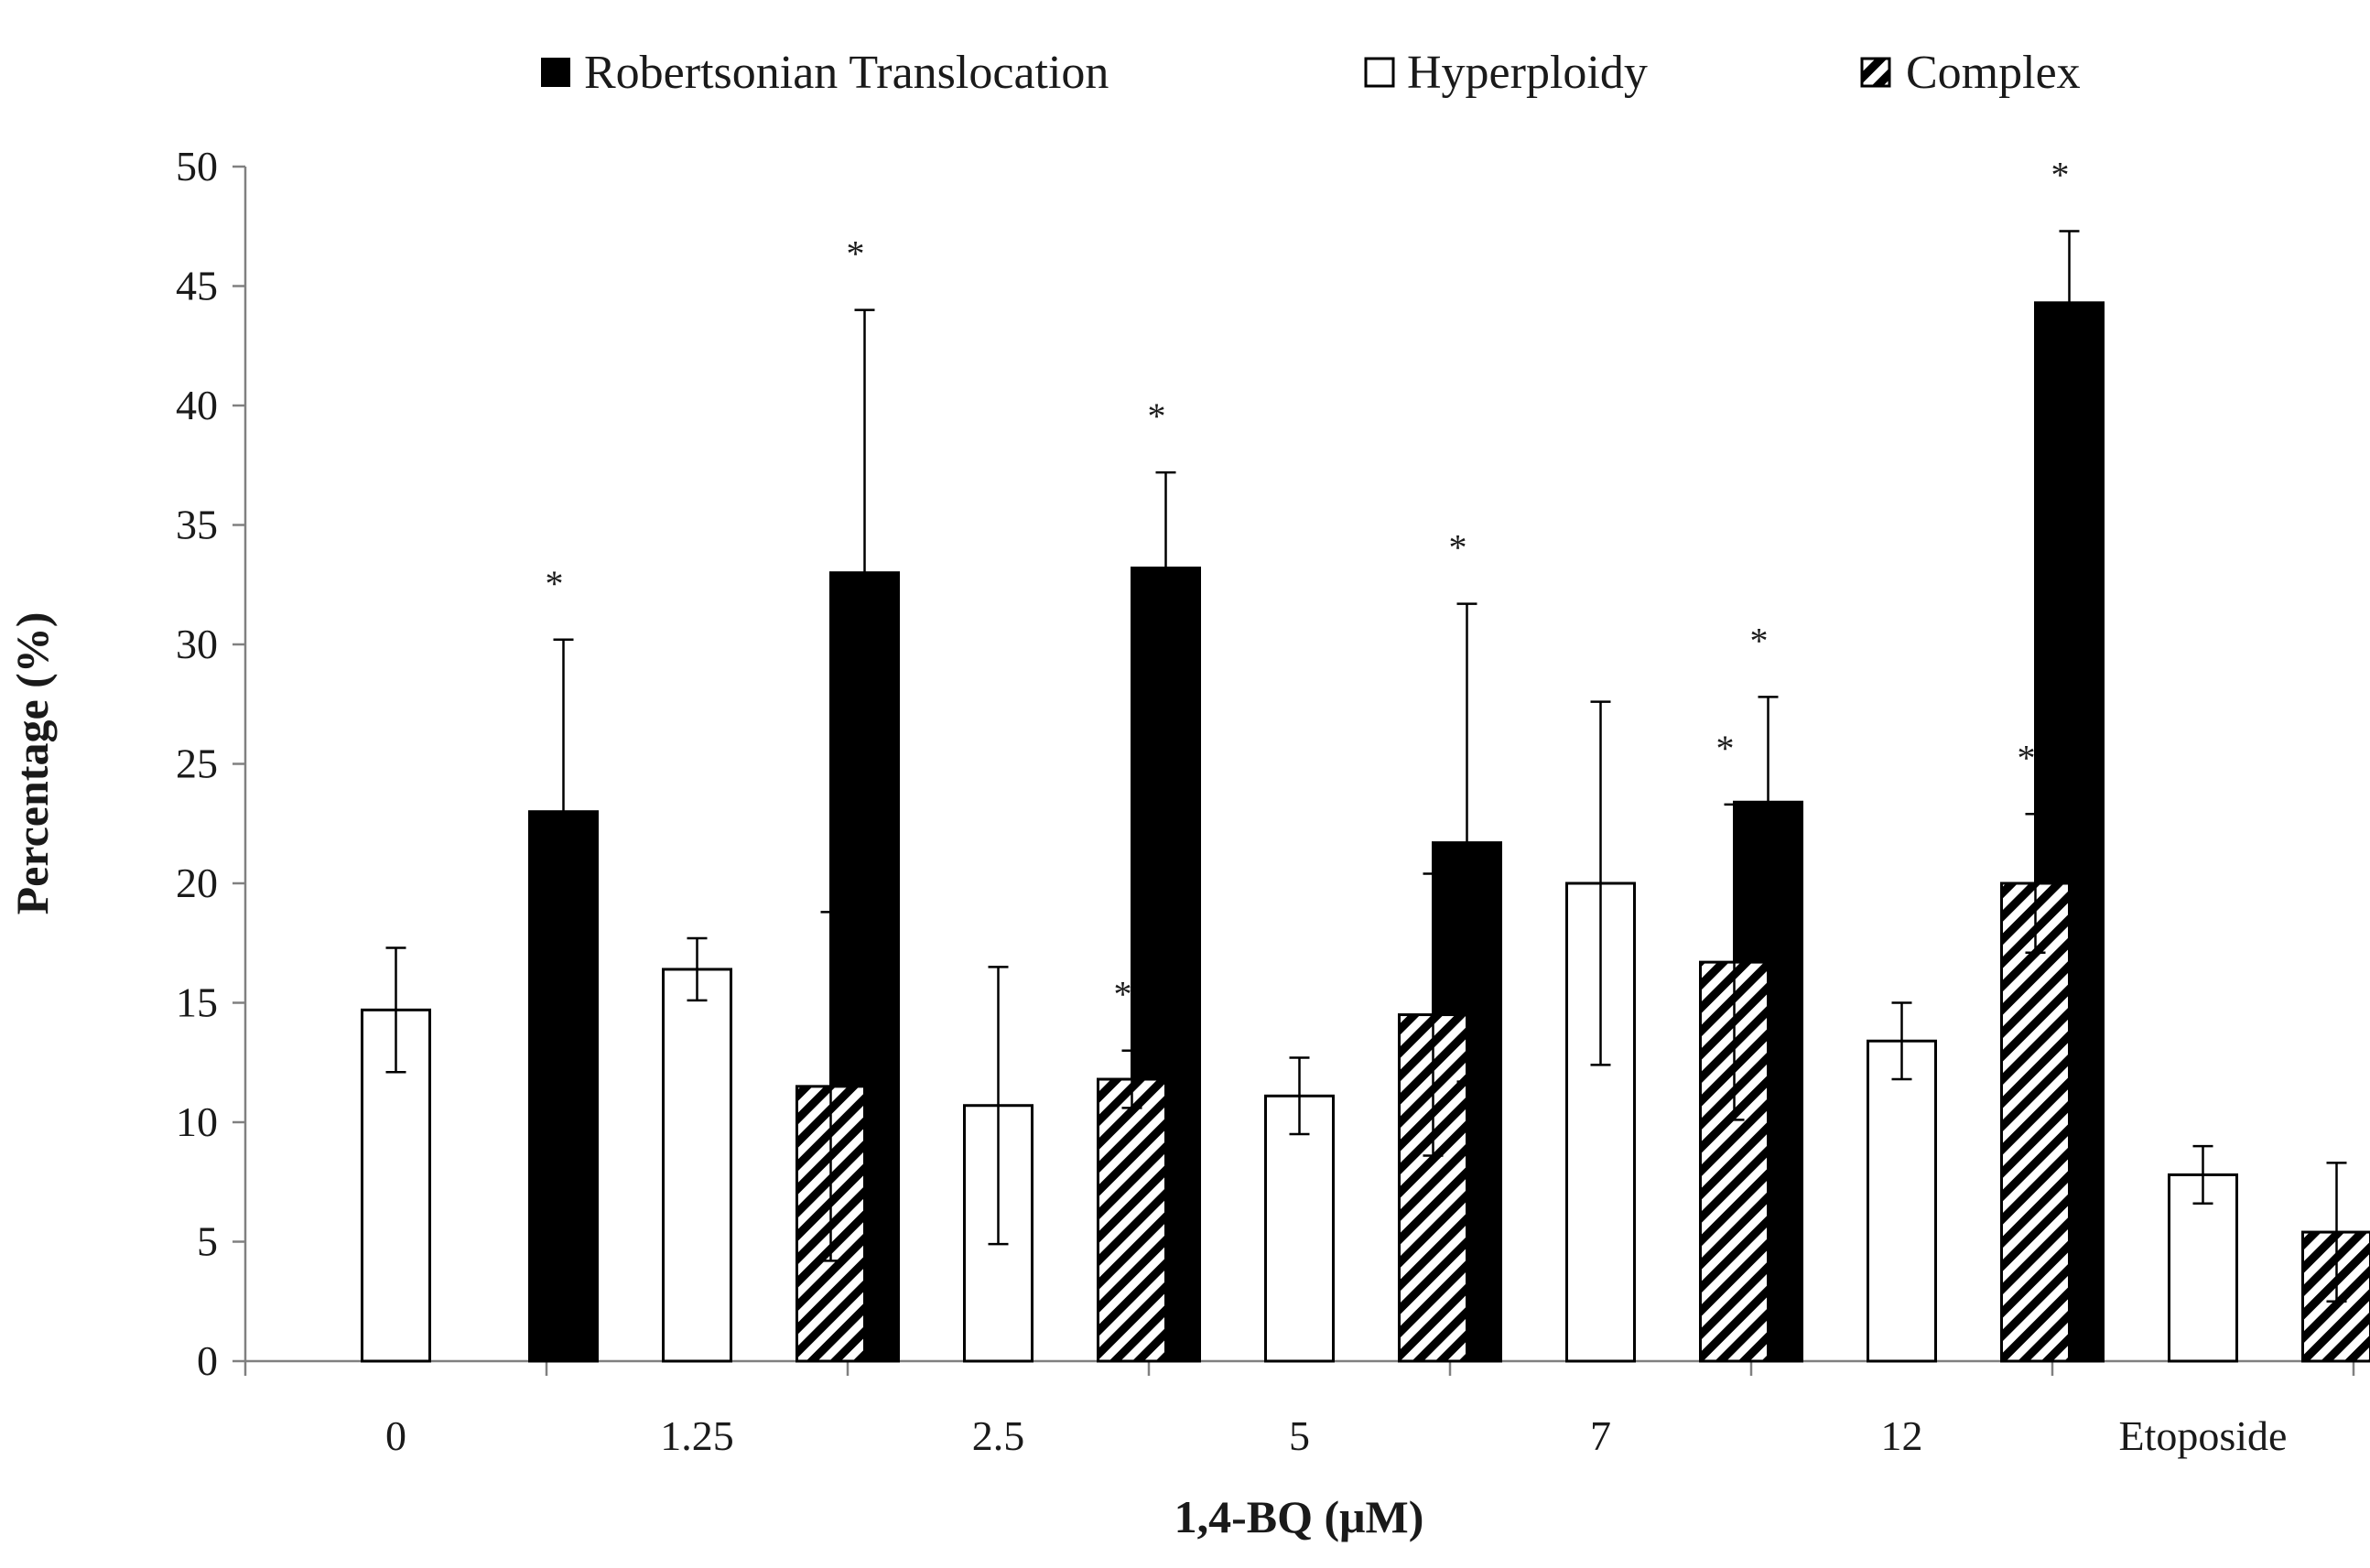  Describe the element at coordinates (697, 1436) in the screenshot. I see `x-tick-label: 1.25` at that location.